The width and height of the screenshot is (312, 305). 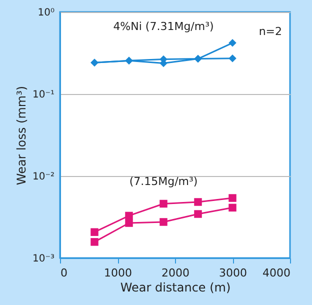 I want to click on series-label: (7.15Mg/m³), so click(x=163, y=181).